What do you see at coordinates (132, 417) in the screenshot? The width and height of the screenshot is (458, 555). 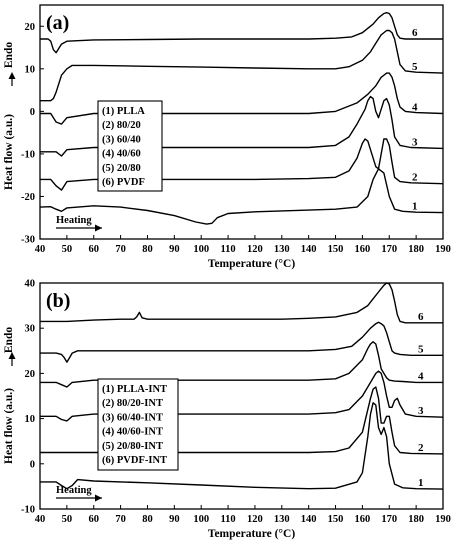 I see `legend-entry: (3) 60/40-INT` at bounding box center [132, 417].